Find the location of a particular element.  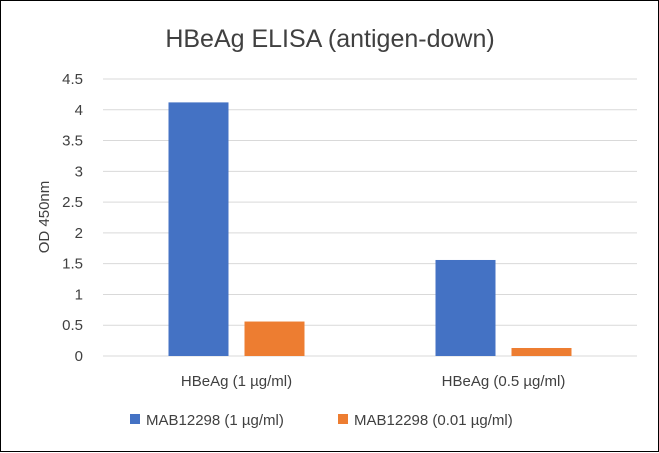

y-tick-label: 1 is located at coordinates (79, 294).